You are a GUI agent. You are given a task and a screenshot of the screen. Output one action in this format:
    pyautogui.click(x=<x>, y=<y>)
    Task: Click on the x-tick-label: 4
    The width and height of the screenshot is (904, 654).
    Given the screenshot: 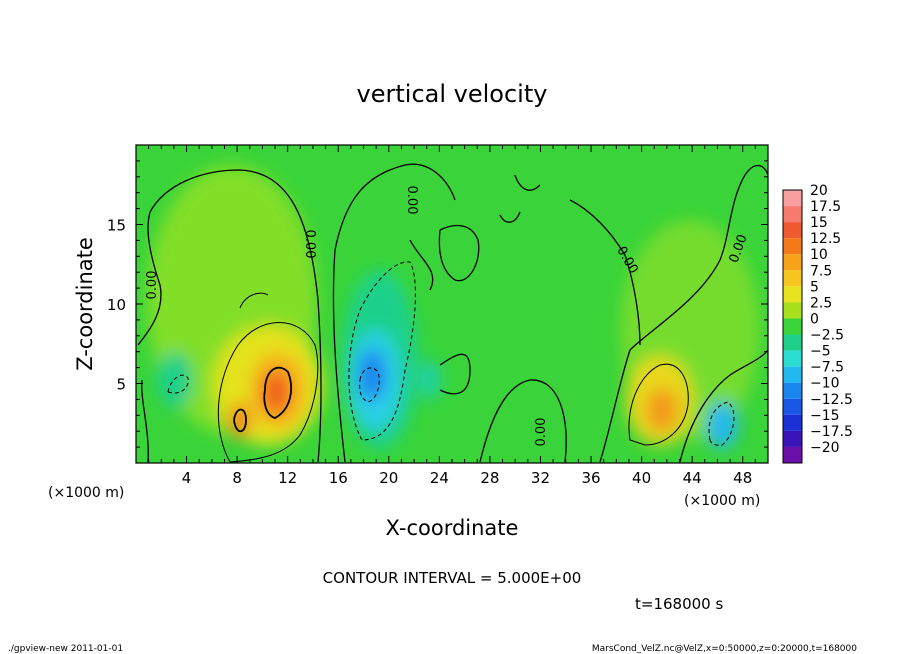 What is the action you would take?
    pyautogui.click(x=187, y=478)
    